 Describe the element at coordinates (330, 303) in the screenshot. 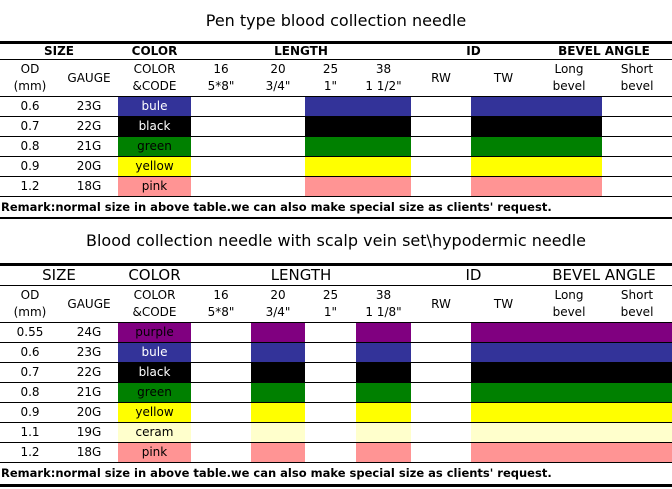

I see `subheader-25: 25 1"` at that location.